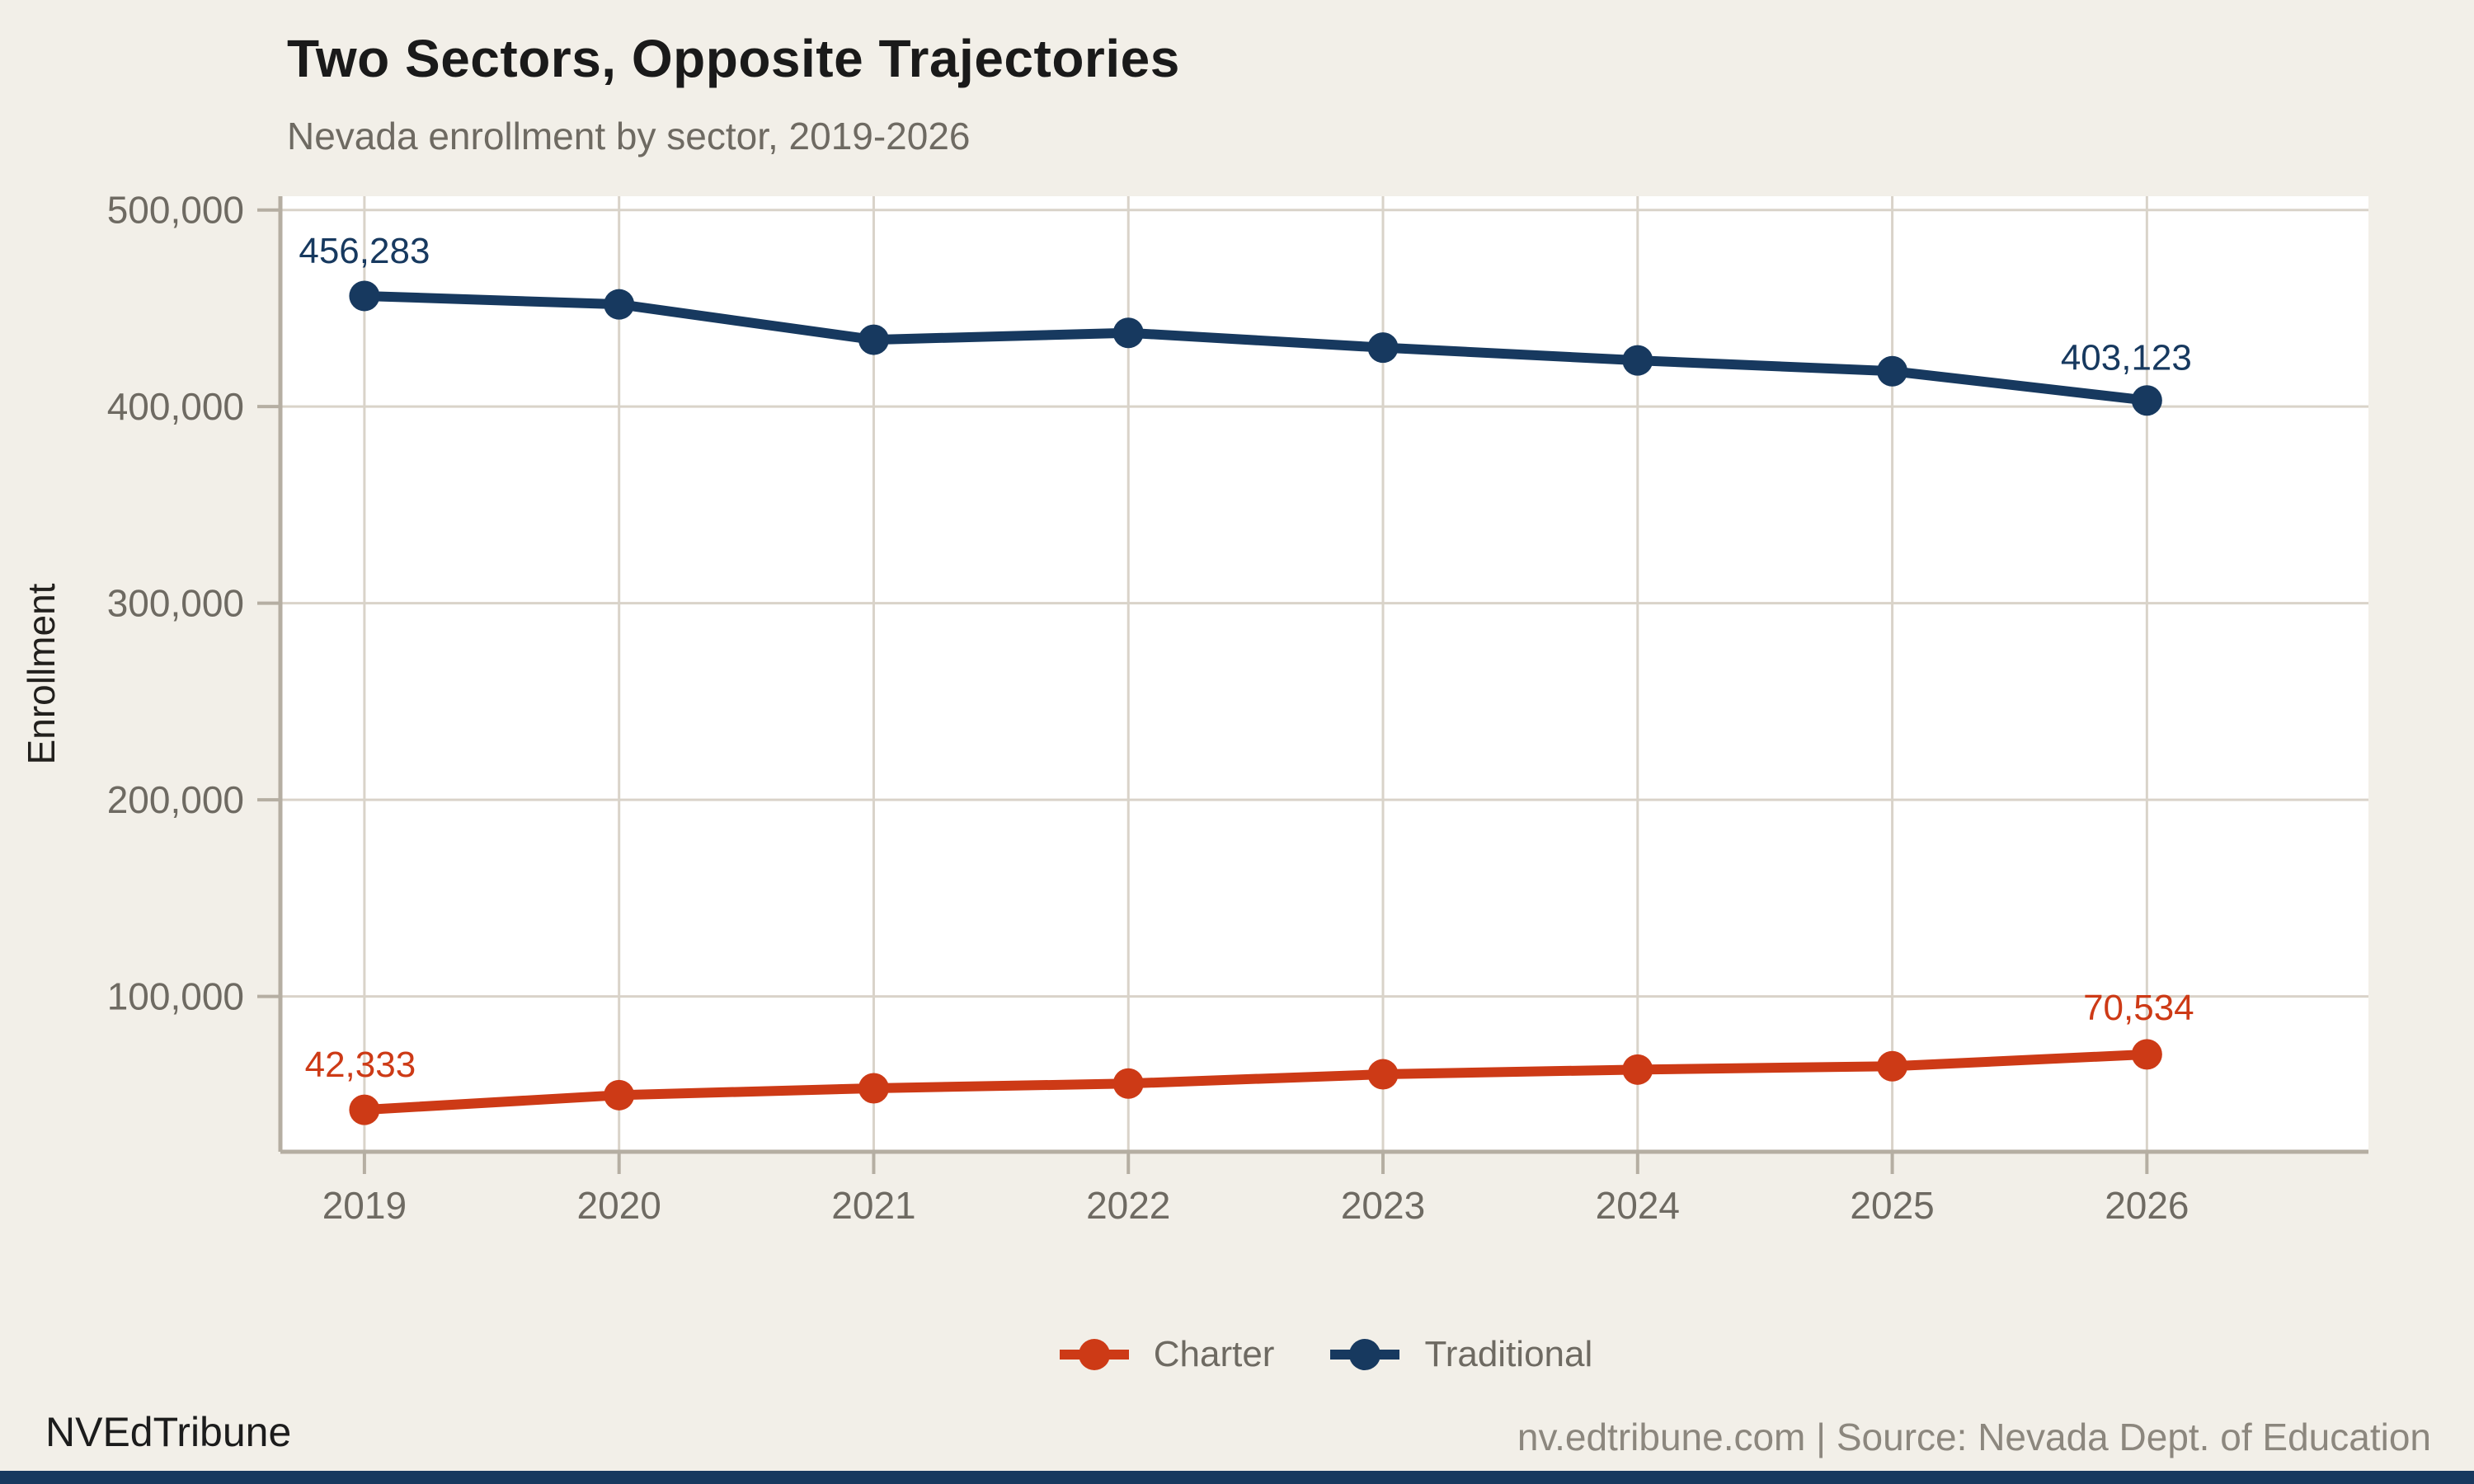 Image resolution: width=2474 pixels, height=1484 pixels. What do you see at coordinates (1324, 1354) in the screenshot?
I see `chart-legend: Charter Traditional` at bounding box center [1324, 1354].